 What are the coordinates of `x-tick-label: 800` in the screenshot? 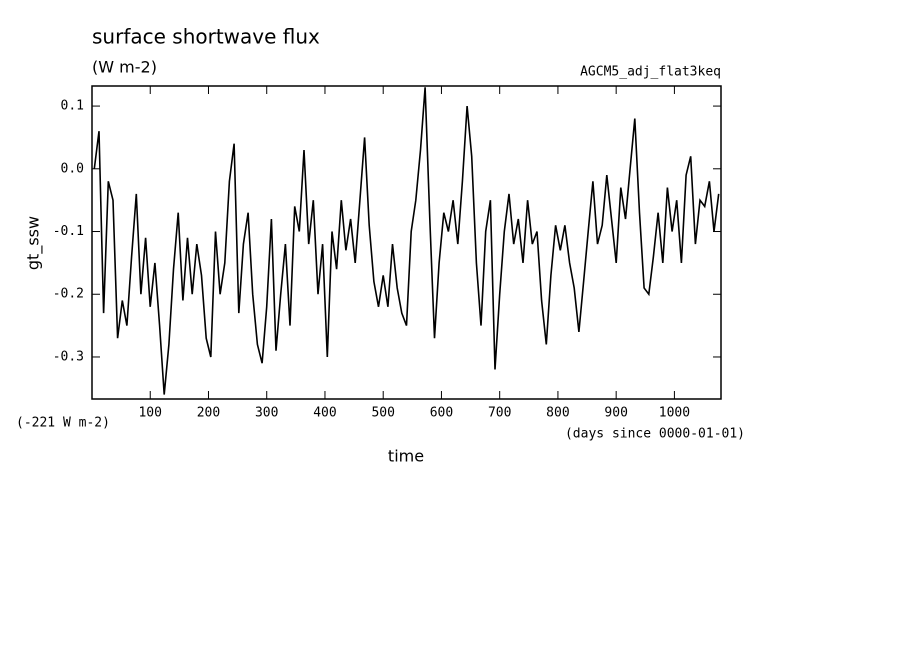 It's located at (557, 413).